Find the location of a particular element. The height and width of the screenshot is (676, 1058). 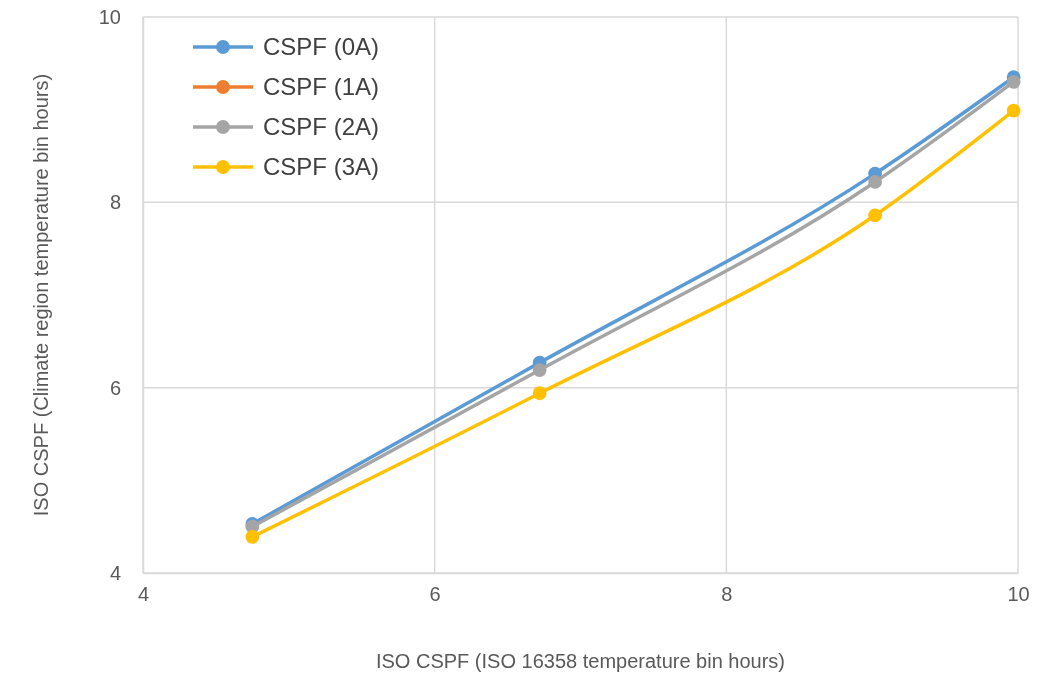

y-tick-label: 10 is located at coordinates (109, 16).